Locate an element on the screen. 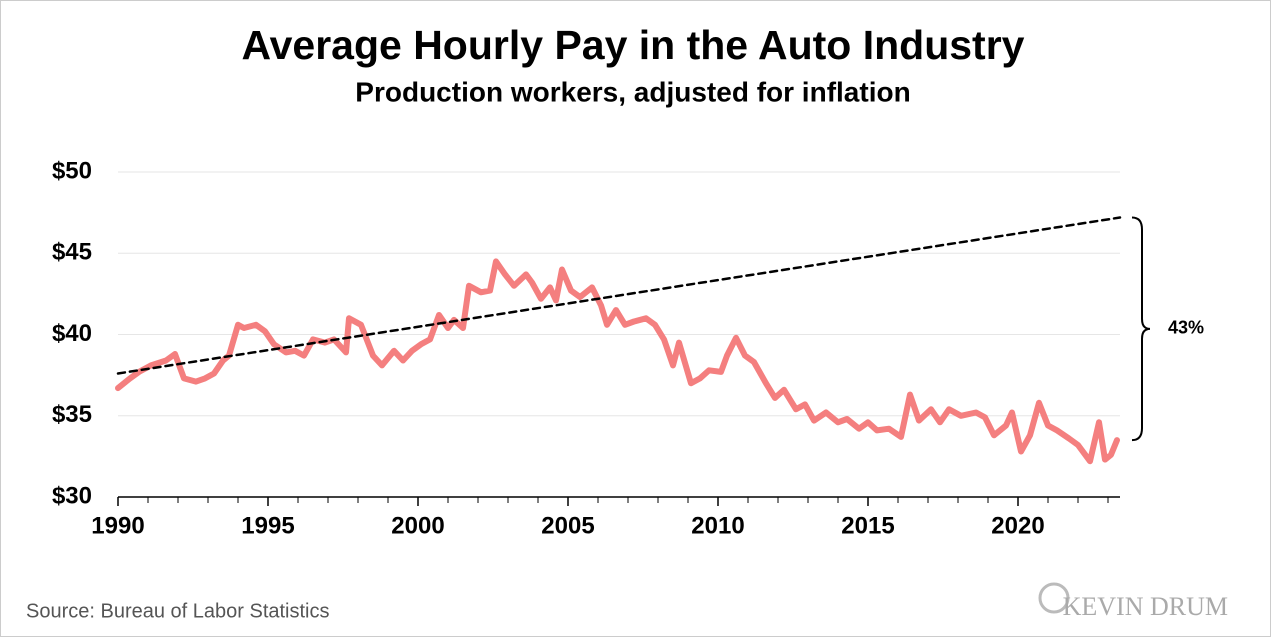 Image resolution: width=1271 pixels, height=637 pixels. y-tick-label: $30 is located at coordinates (72, 495).